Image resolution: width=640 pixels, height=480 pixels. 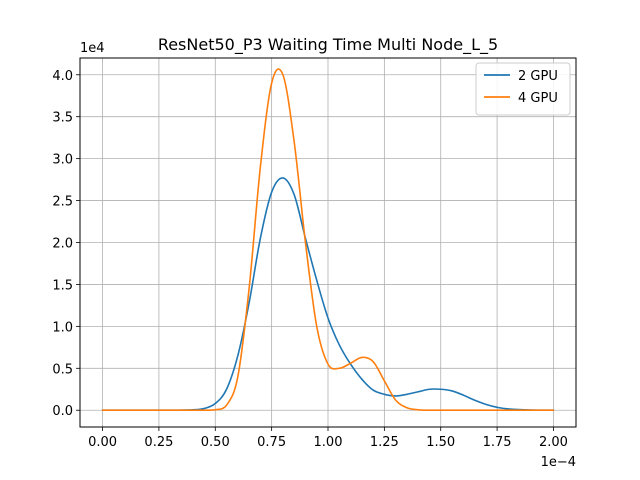 I want to click on legend: 2 GPU 4 GPU, so click(x=523, y=89).